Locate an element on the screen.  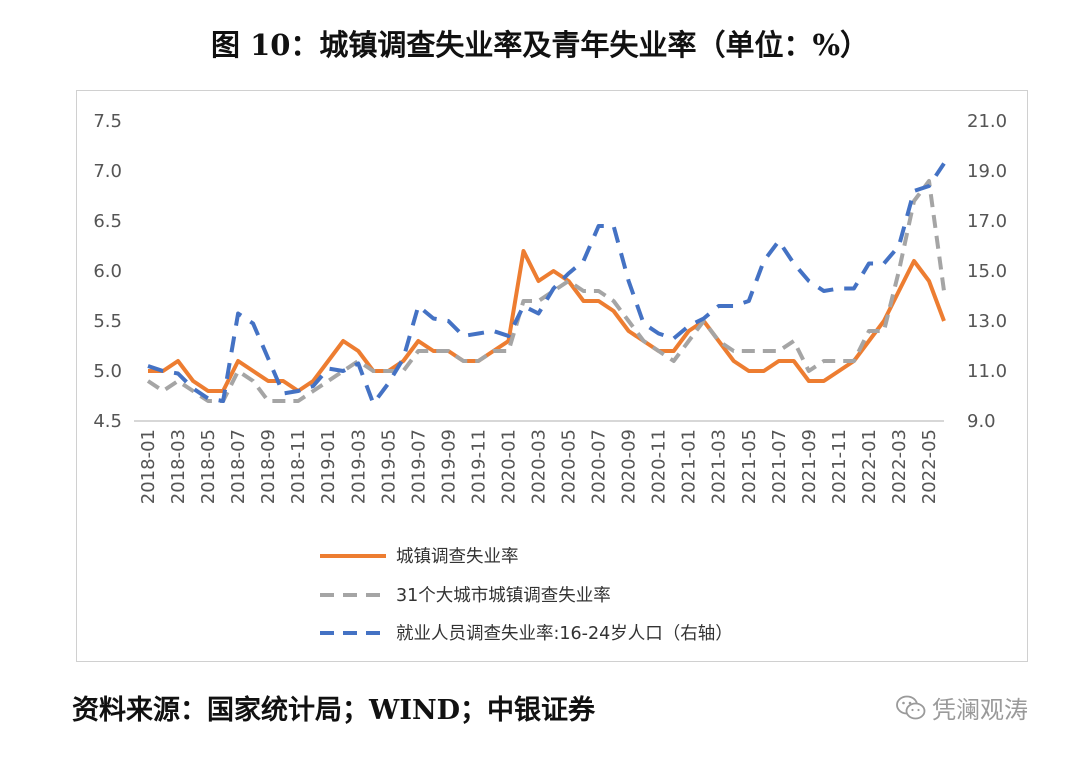
y-left-tick-label: 6.0 is located at coordinates (107, 271).